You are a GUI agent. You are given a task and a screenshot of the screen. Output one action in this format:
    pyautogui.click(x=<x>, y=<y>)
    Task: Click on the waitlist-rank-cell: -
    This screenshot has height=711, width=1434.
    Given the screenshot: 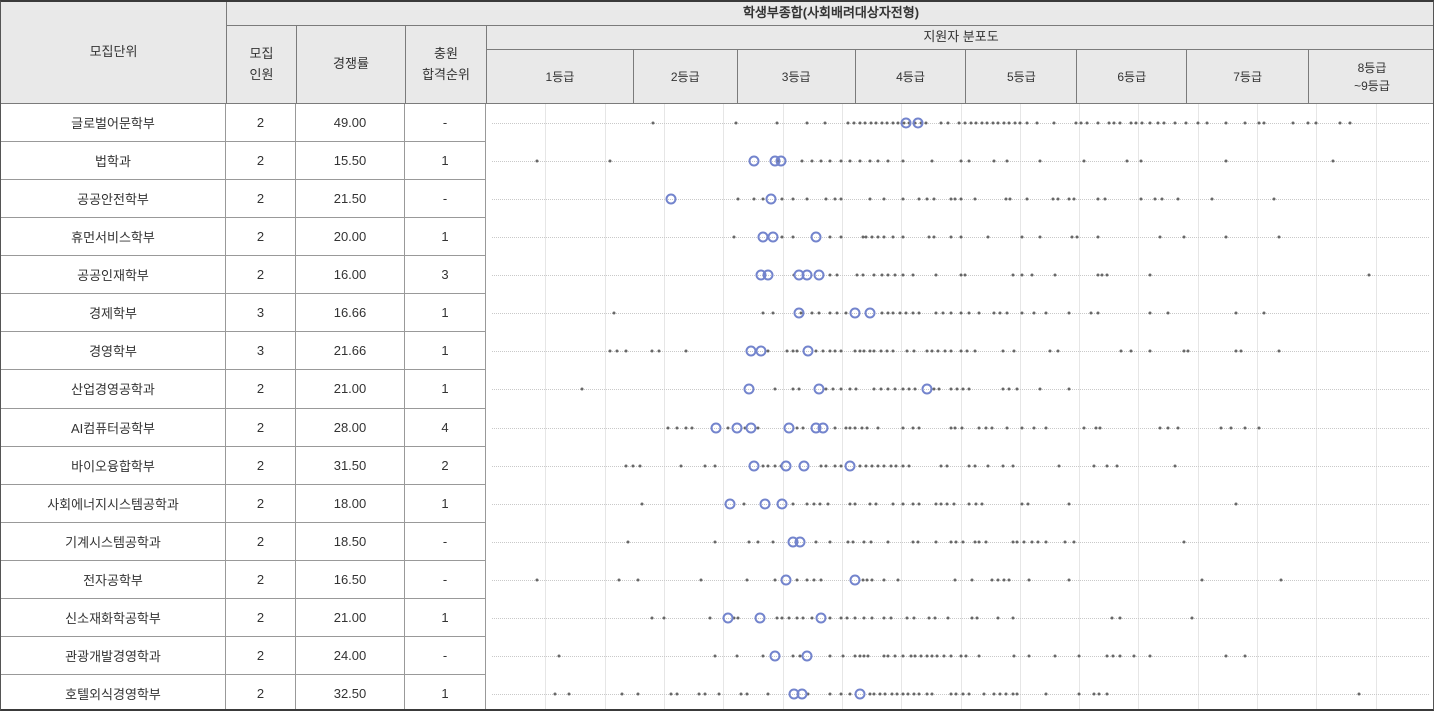 What is the action you would take?
    pyautogui.click(x=445, y=541)
    